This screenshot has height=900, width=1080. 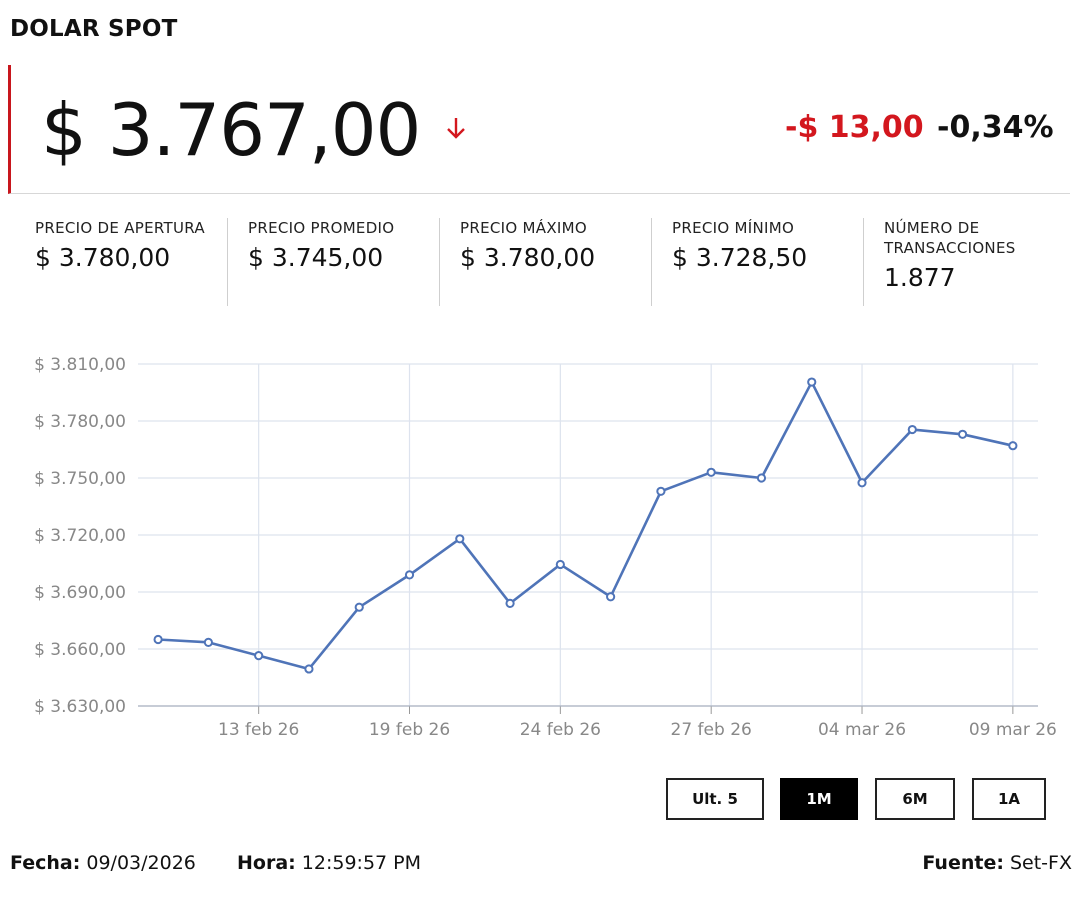 I want to click on y-tick-label: $ 3.660,00, so click(x=80, y=650).